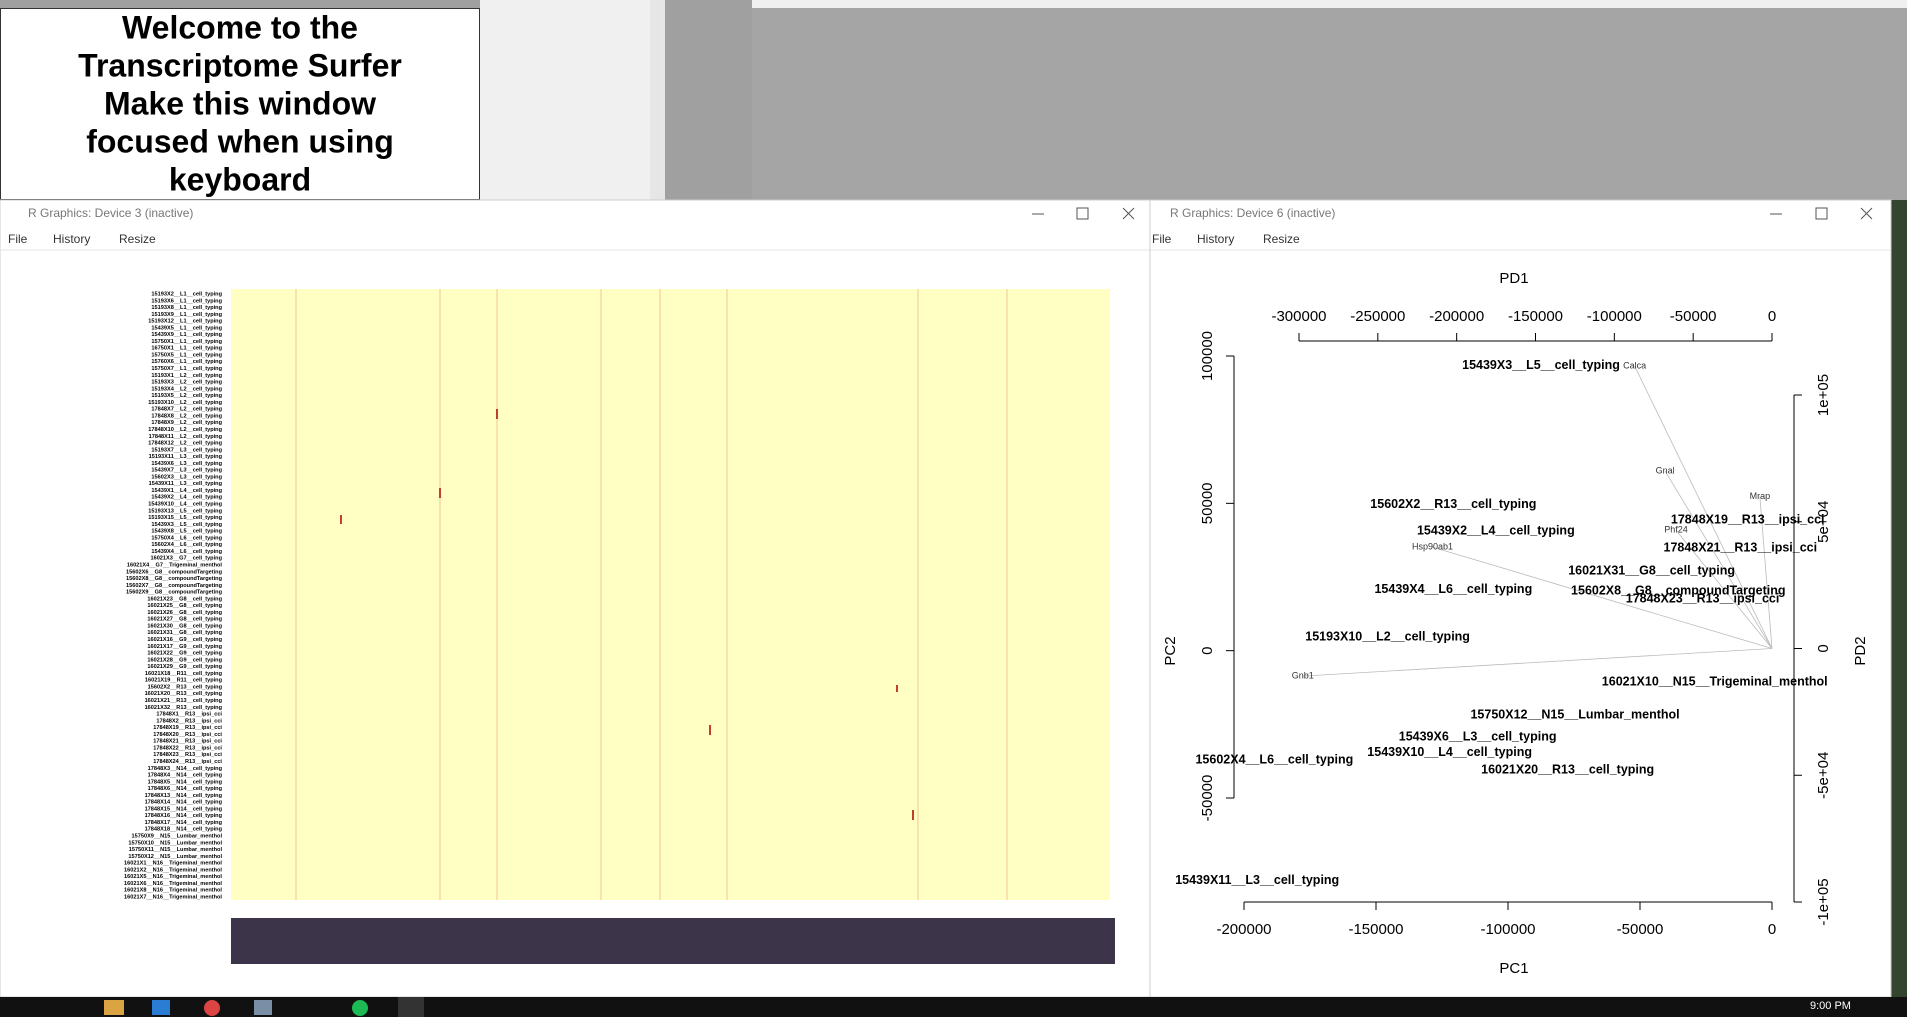 The image size is (1907, 1017). What do you see at coordinates (1693, 316) in the screenshot?
I see `x2-tick-label: -50000` at bounding box center [1693, 316].